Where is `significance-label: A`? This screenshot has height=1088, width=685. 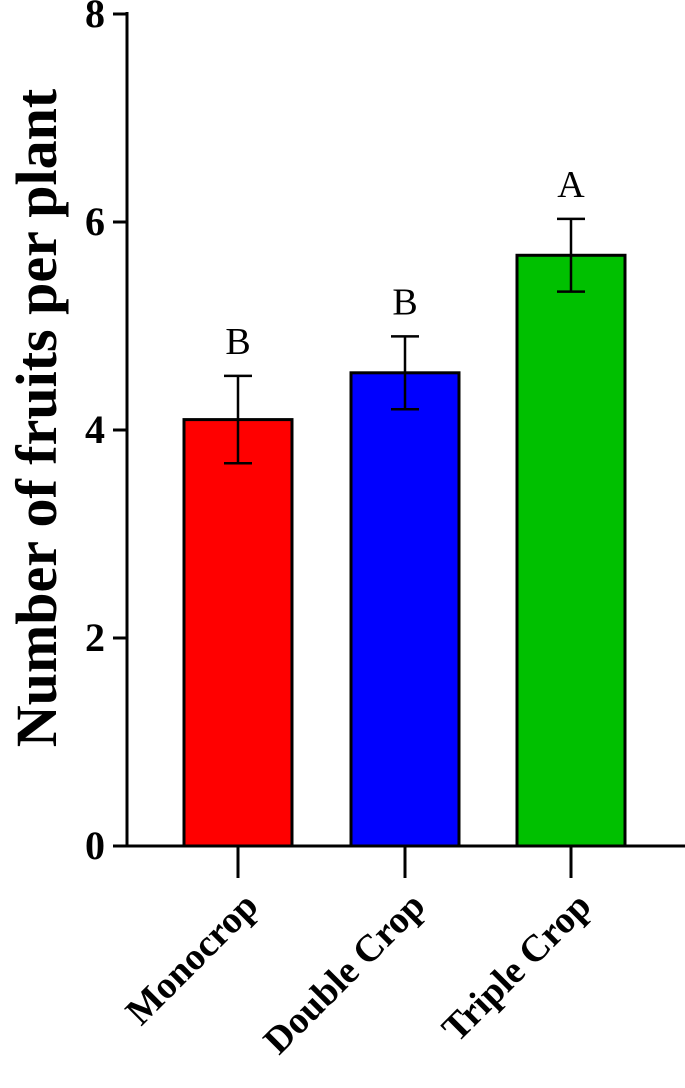 significance-label: A is located at coordinates (571, 185).